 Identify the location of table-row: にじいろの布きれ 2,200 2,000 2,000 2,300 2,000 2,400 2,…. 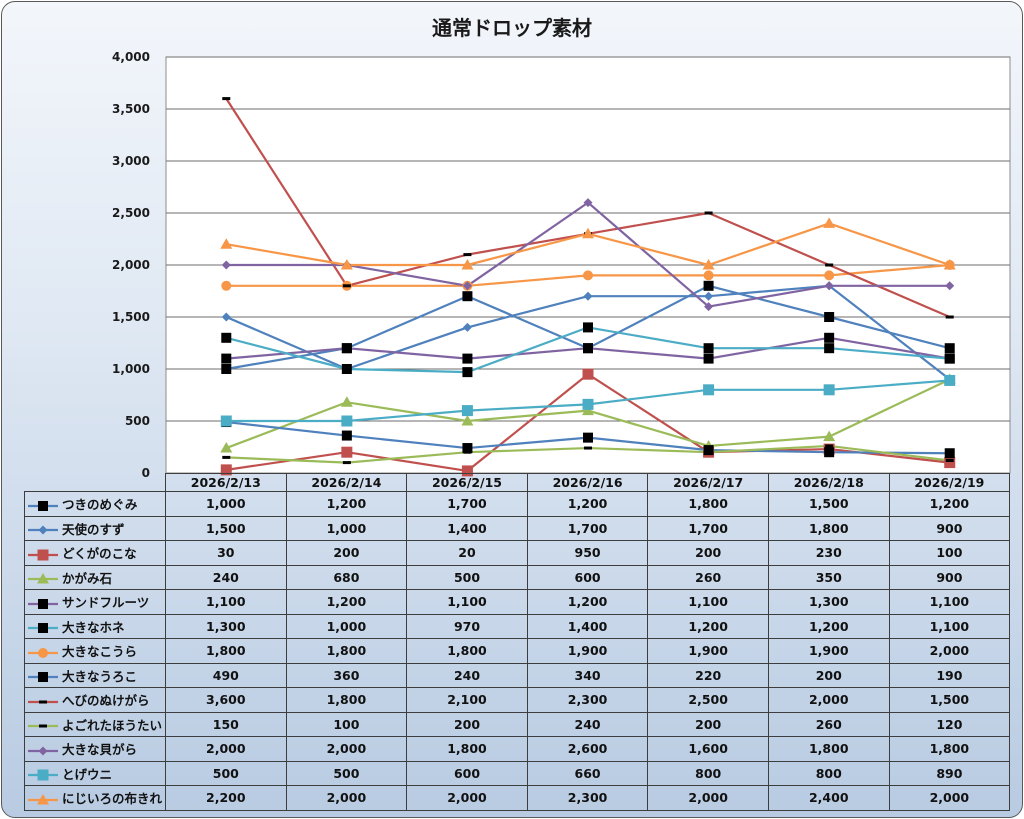
(517, 798).